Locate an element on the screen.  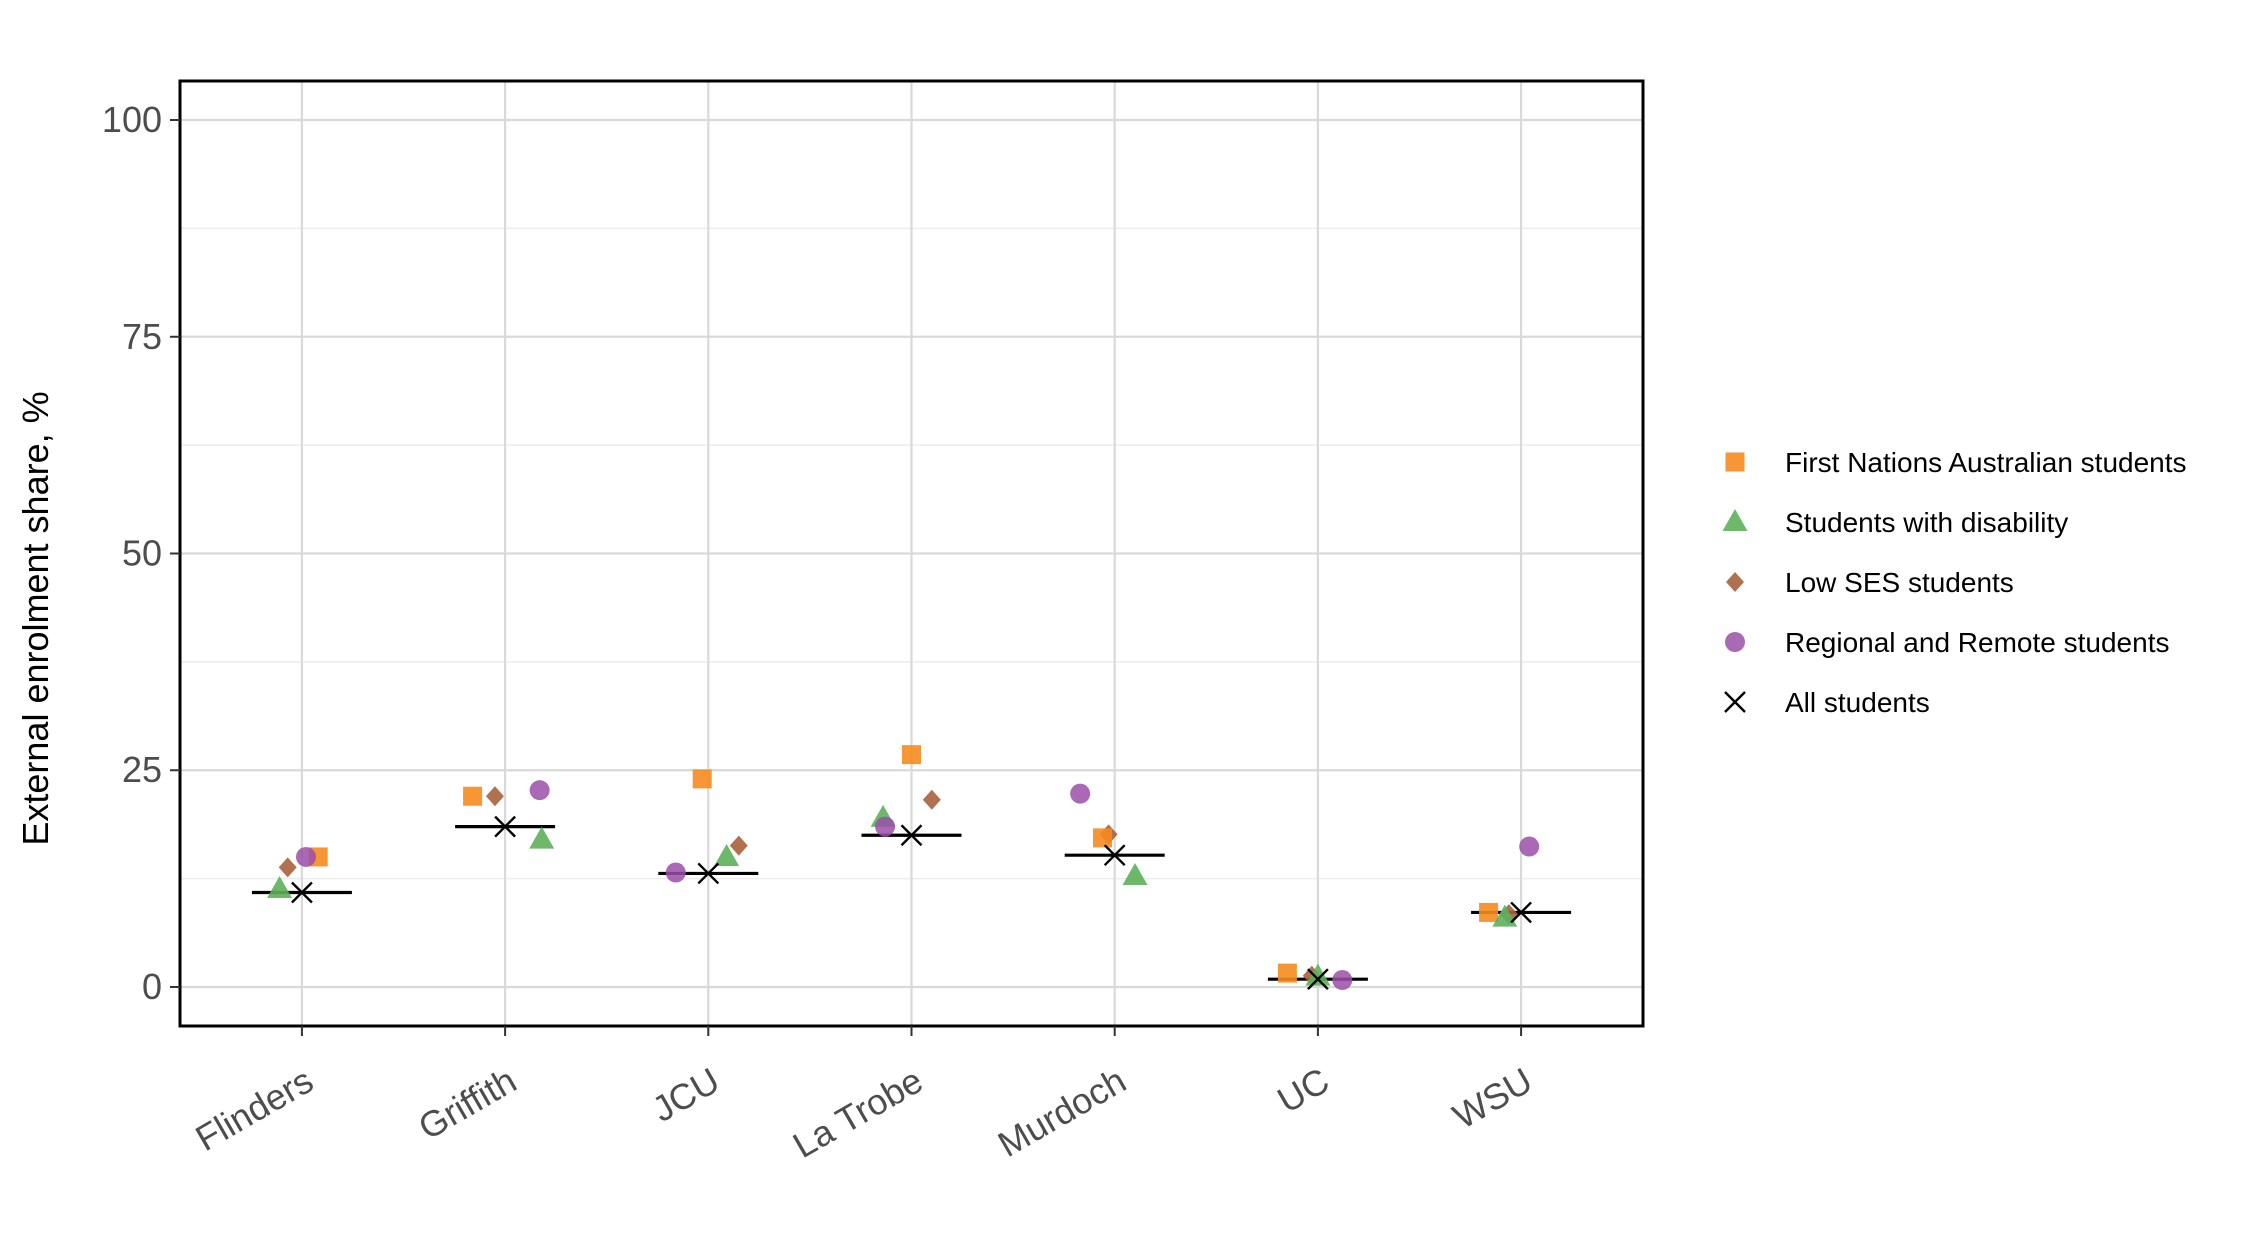
point-students-with-disability-uc is located at coordinates (1318, 974).